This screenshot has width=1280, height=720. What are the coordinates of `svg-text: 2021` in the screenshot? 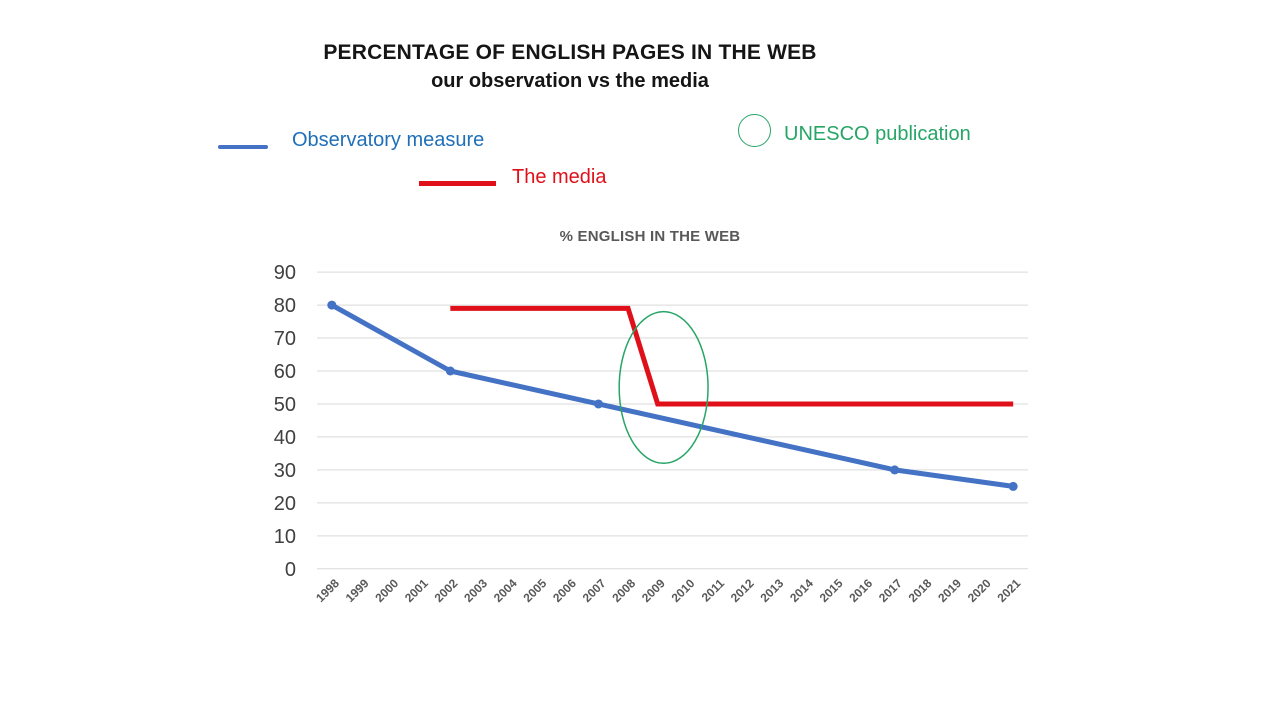 It's located at (1009, 590).